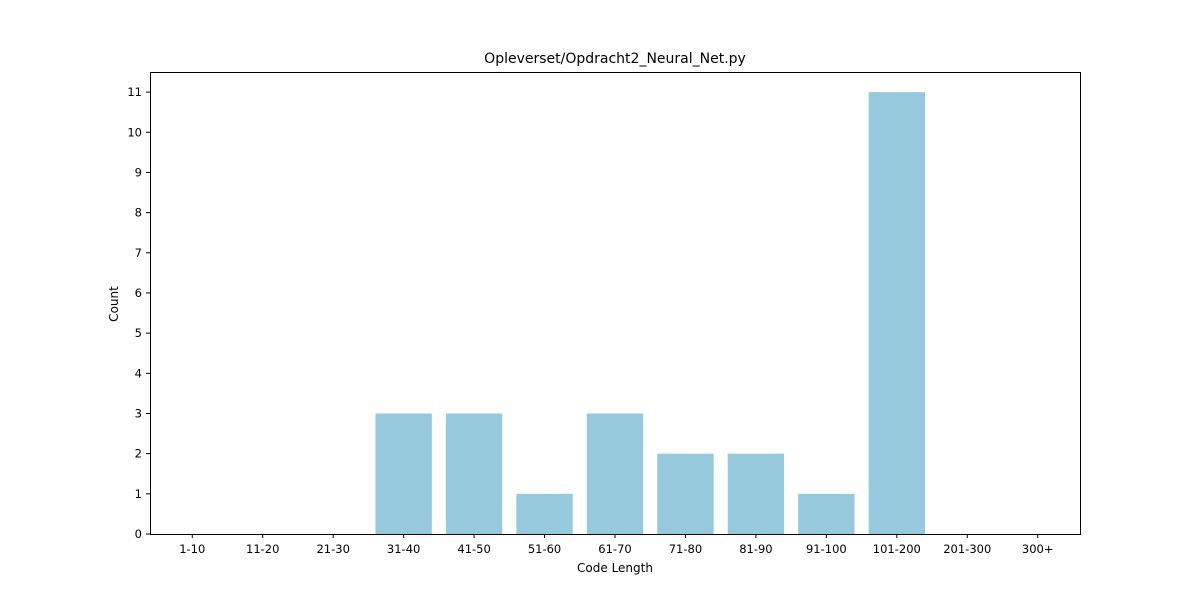  Describe the element at coordinates (615, 568) in the screenshot. I see `x-axis-label: Code Length` at that location.